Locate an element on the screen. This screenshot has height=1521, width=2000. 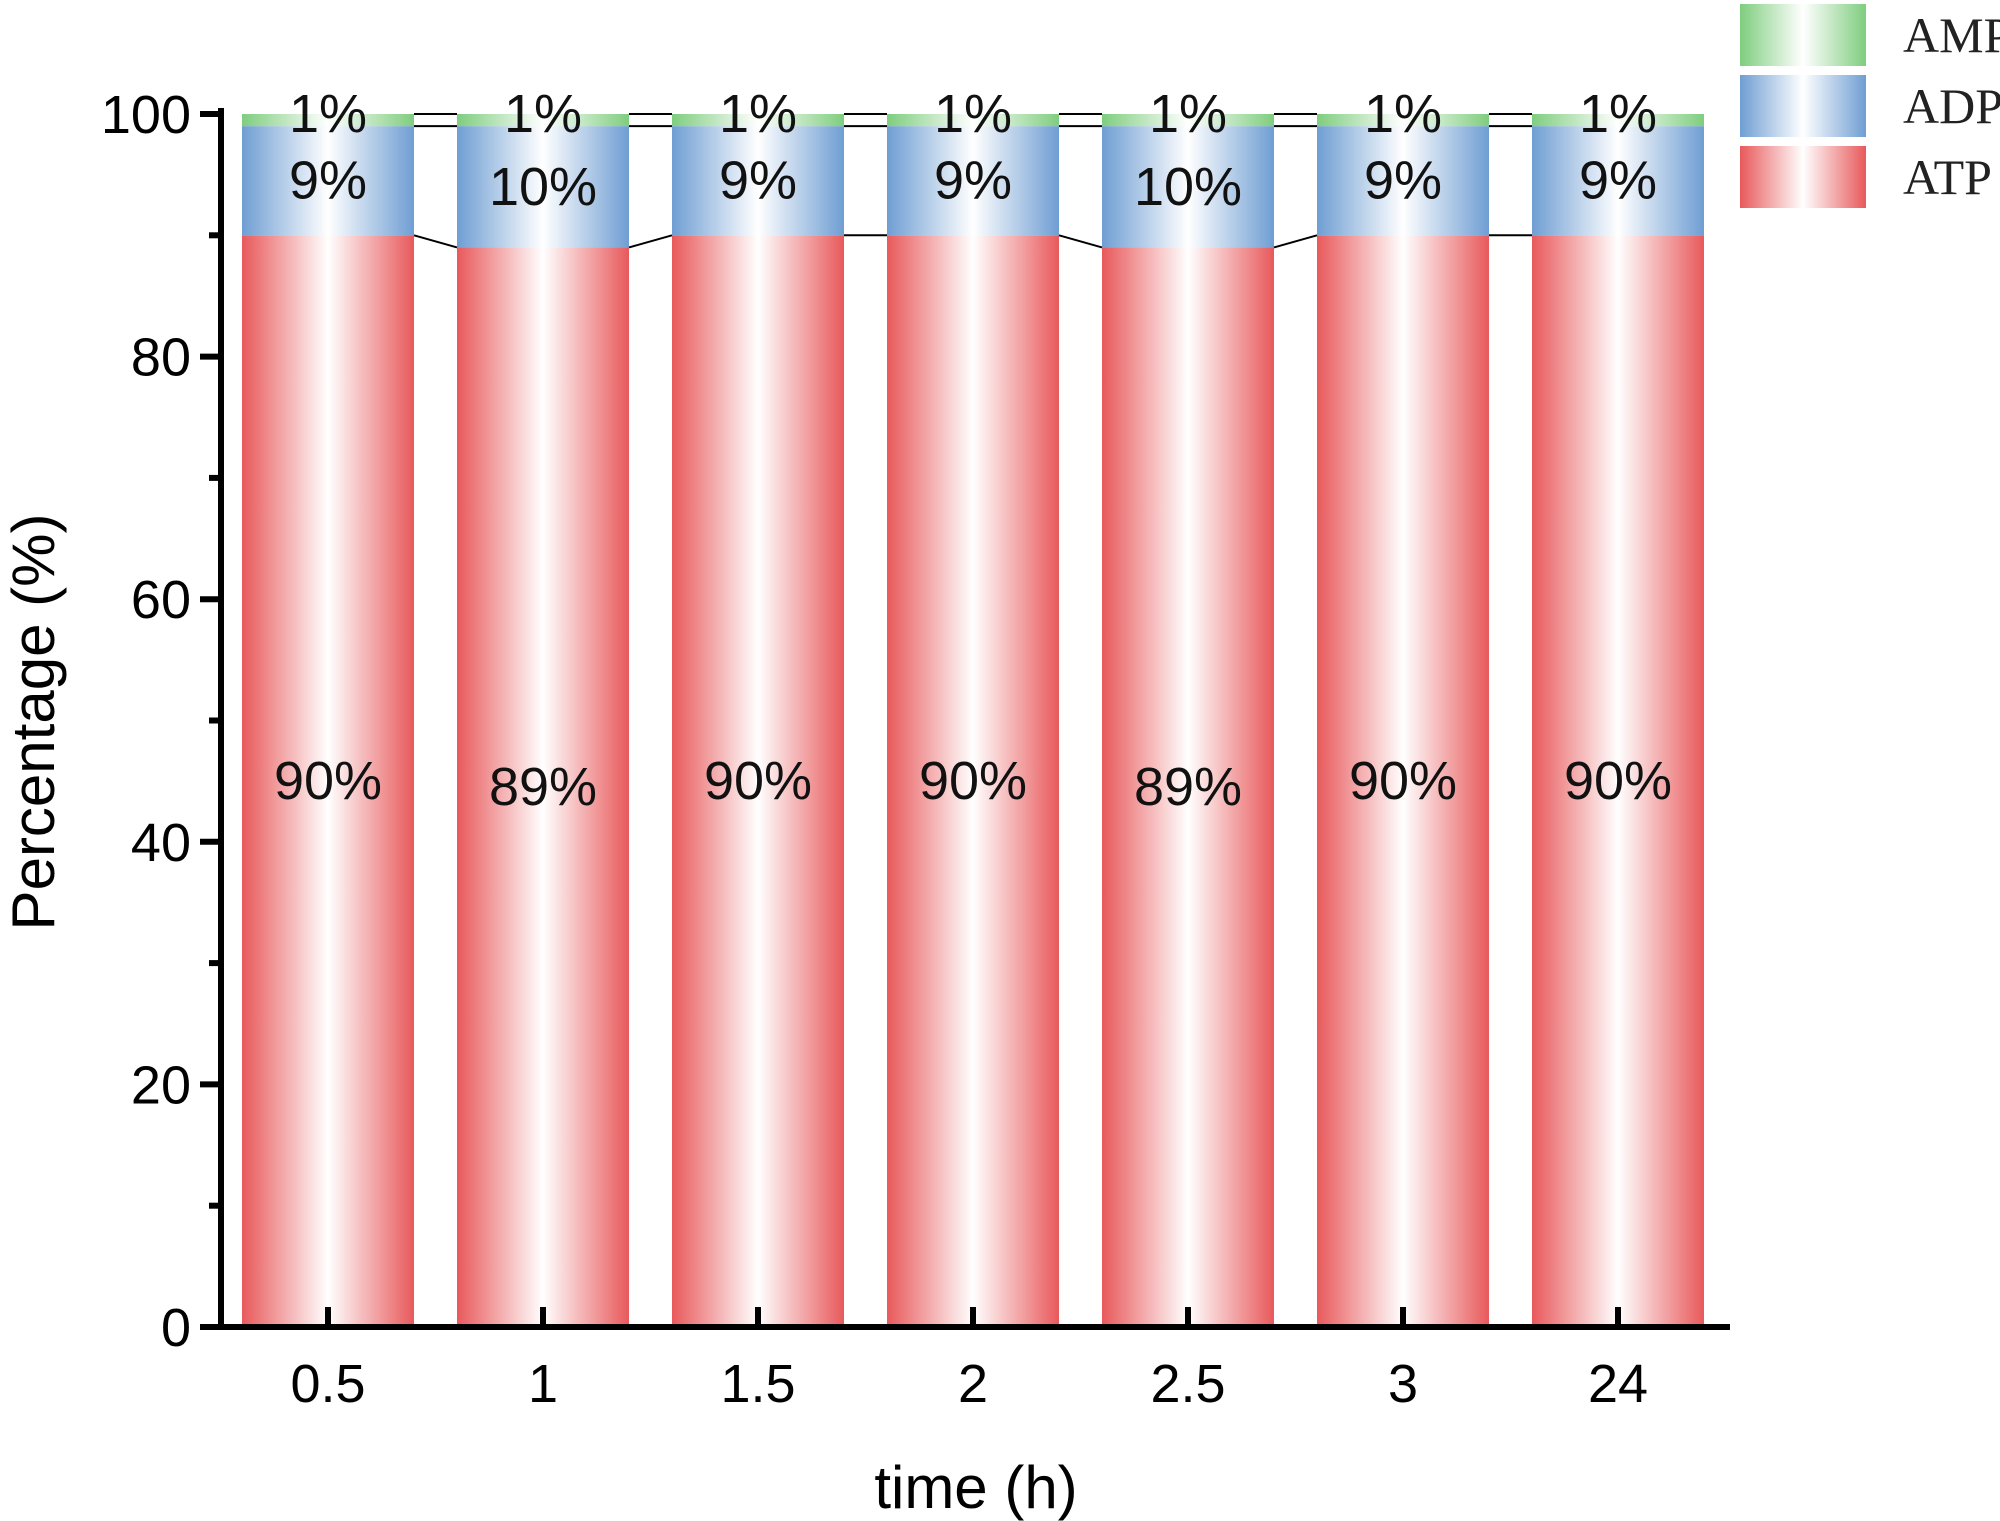
data-label-amp-0-5: 1% is located at coordinates (328, 114).